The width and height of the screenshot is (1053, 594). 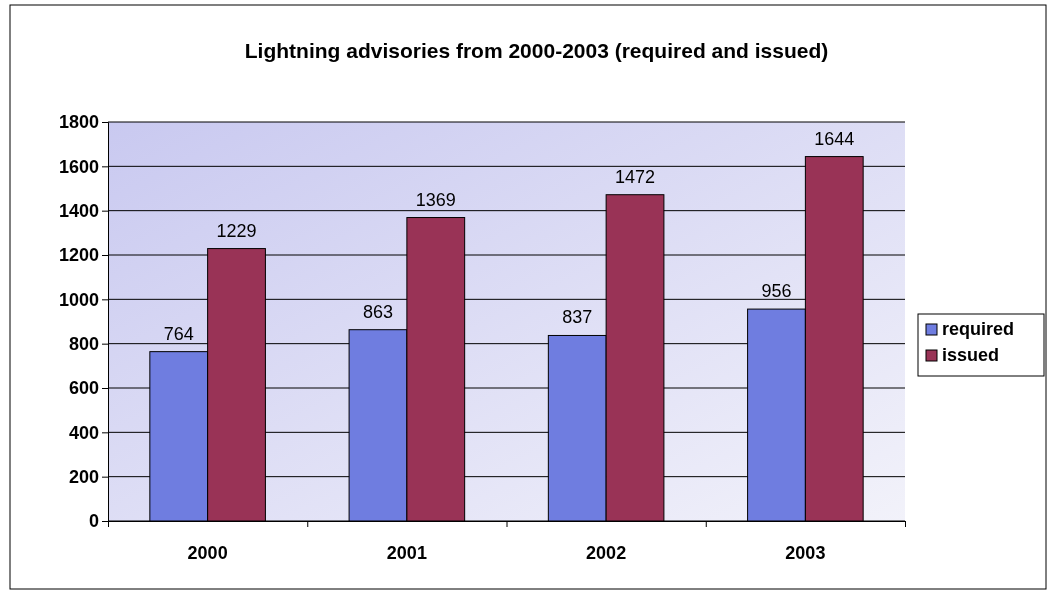 I want to click on x-tick-label: 2002, so click(x=606, y=553).